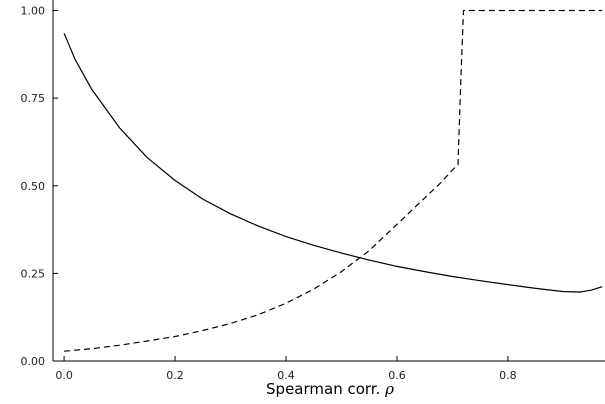 The height and width of the screenshot is (404, 605). I want to click on y-tick-label: 0.50, so click(33, 186).